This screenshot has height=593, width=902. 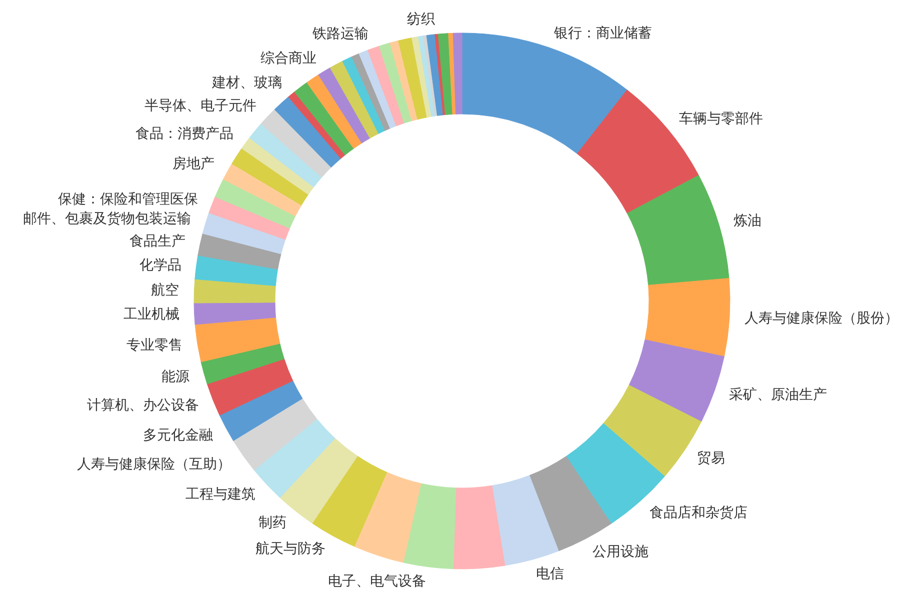 What do you see at coordinates (698, 512) in the screenshot?
I see `slice-label: 食品店和杂货店` at bounding box center [698, 512].